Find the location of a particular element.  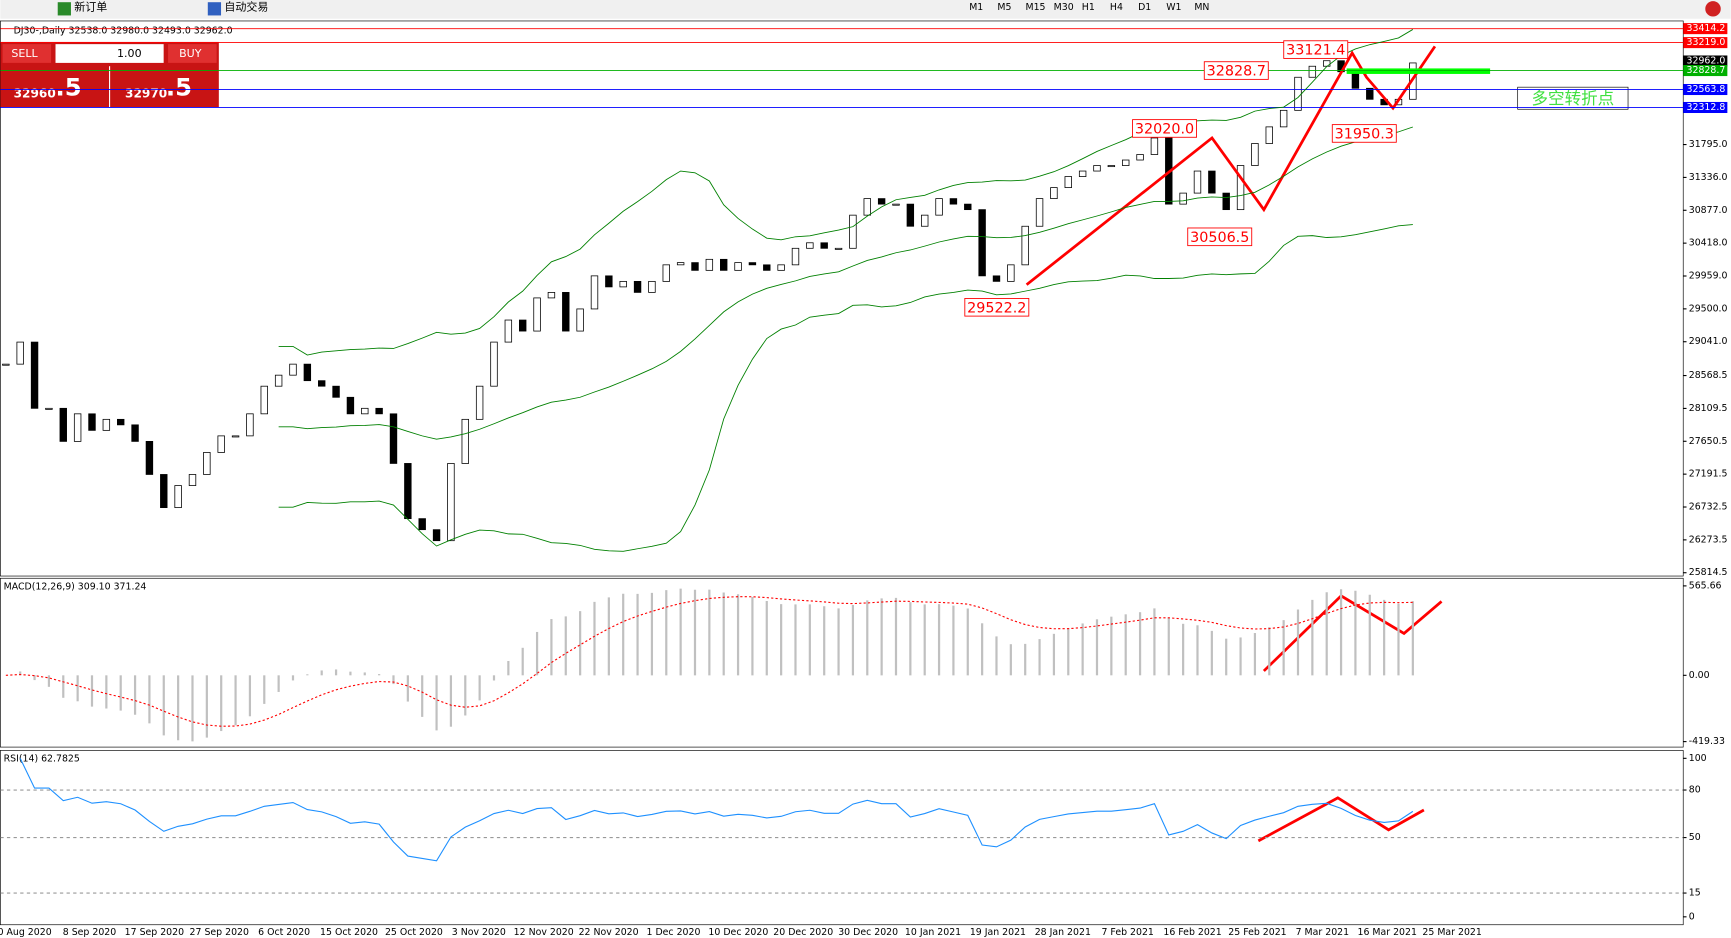

y-tick-label: 29959.0 is located at coordinates (1708, 276).